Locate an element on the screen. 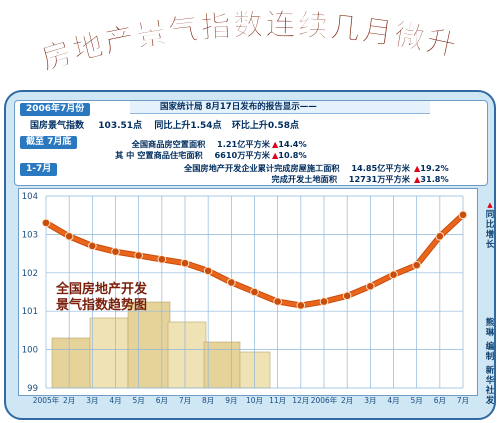  construction-change: 19.2% is located at coordinates (434, 168).